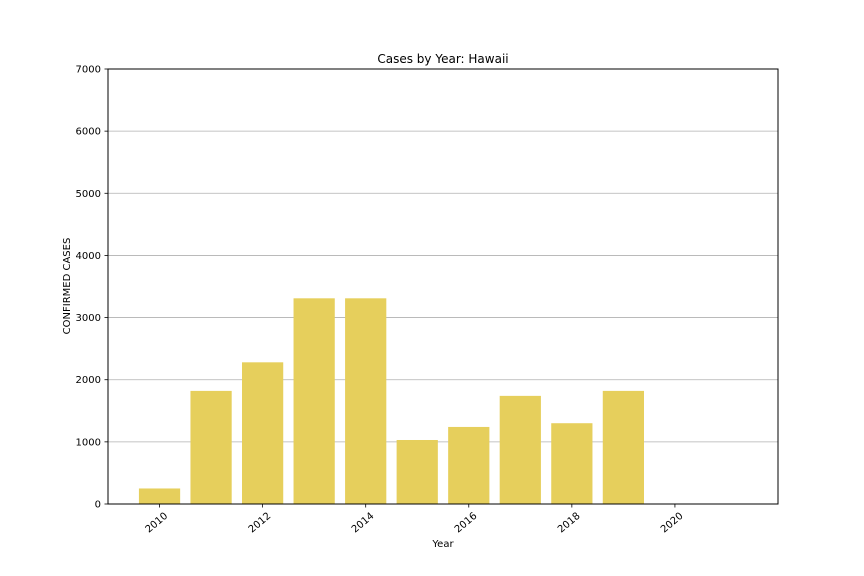 The height and width of the screenshot is (576, 864). I want to click on x-tick-label: 2012, so click(260, 523).